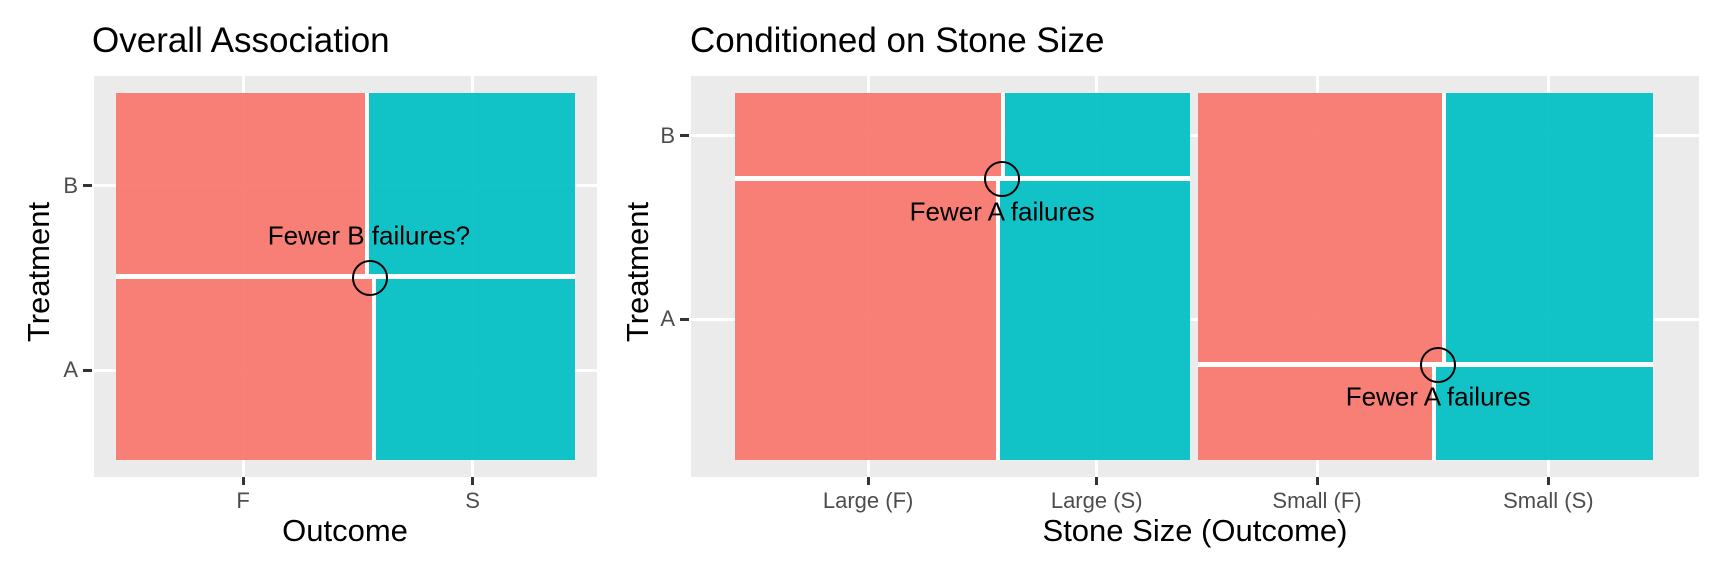 The width and height of the screenshot is (1728, 576). Describe the element at coordinates (1194, 501) in the screenshot. I see `x-tick-labels: Large (F) Large (S) Small (F) Small (S)` at that location.